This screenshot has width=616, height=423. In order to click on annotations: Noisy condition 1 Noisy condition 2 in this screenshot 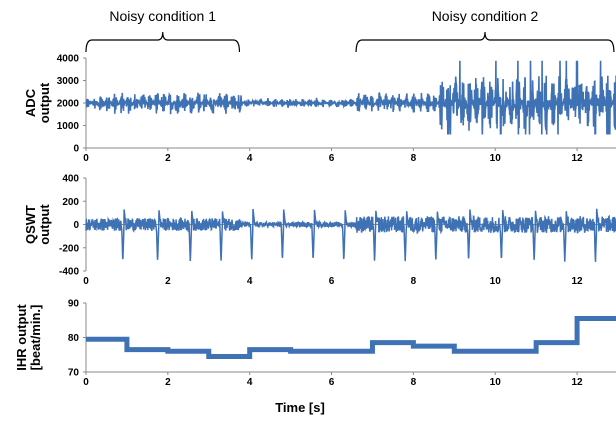, I will do `click(350, 30)`.